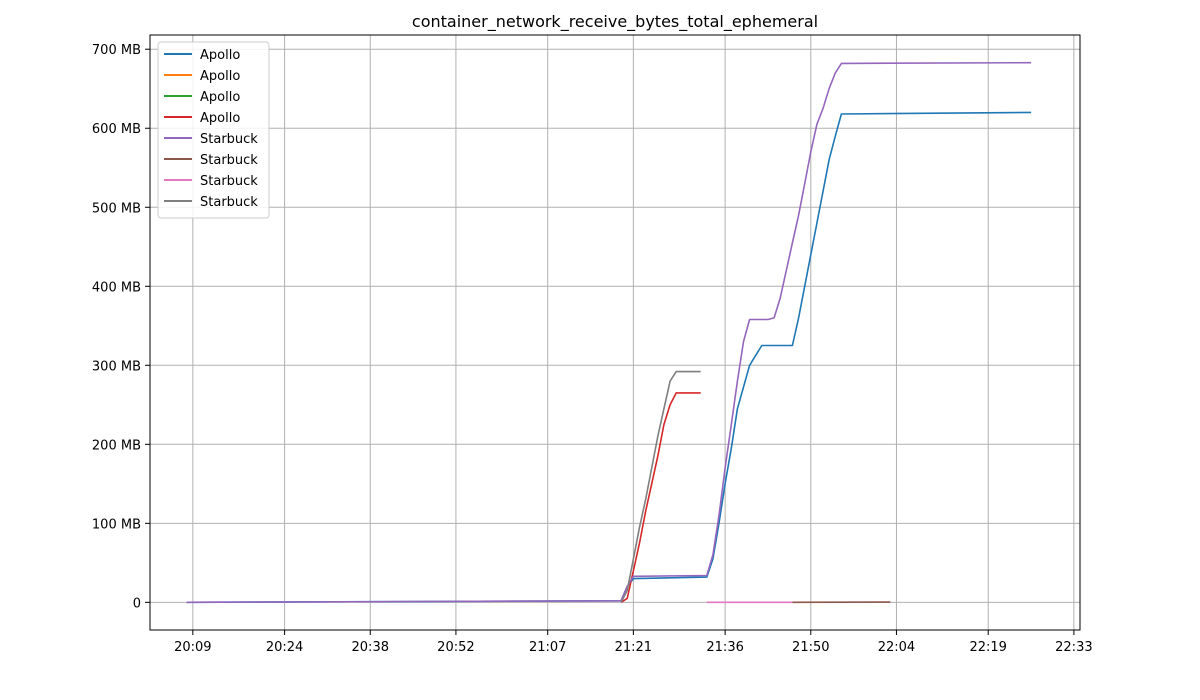  Describe the element at coordinates (116, 129) in the screenshot. I see `y-tick-label: 600 MB` at that location.